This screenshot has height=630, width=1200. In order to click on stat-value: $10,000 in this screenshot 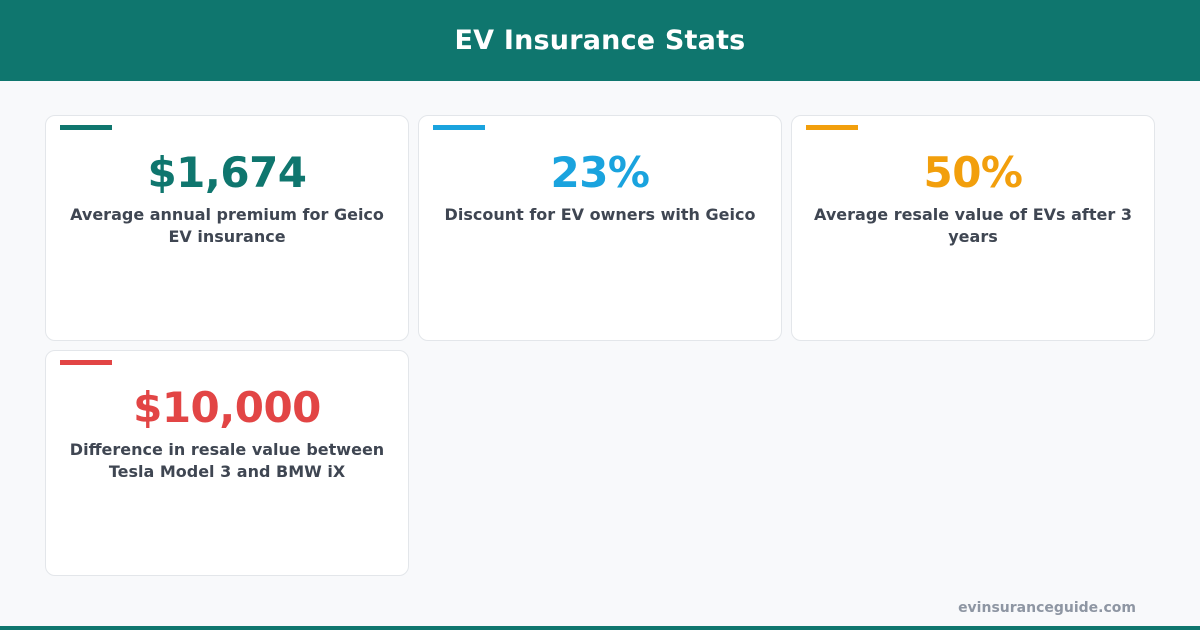, I will do `click(227, 407)`.